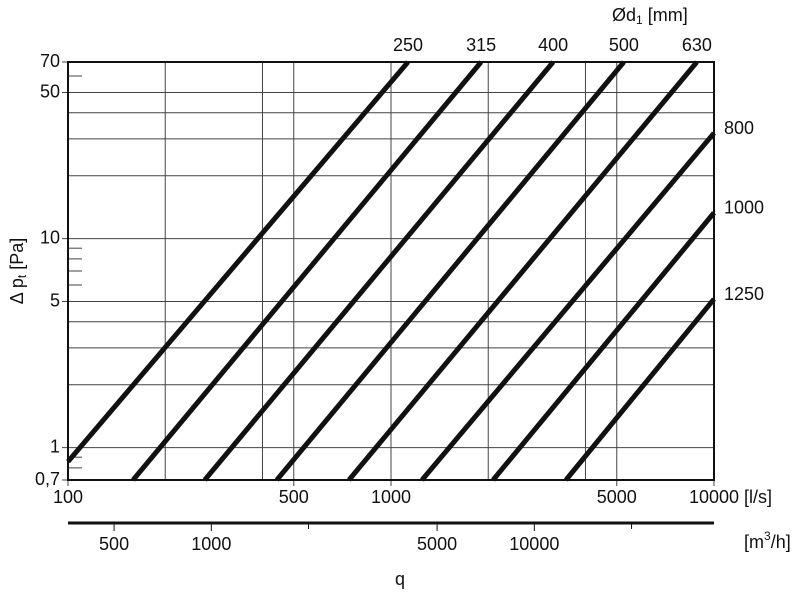  I want to click on series-title-text: Ød, so click(624, 15).